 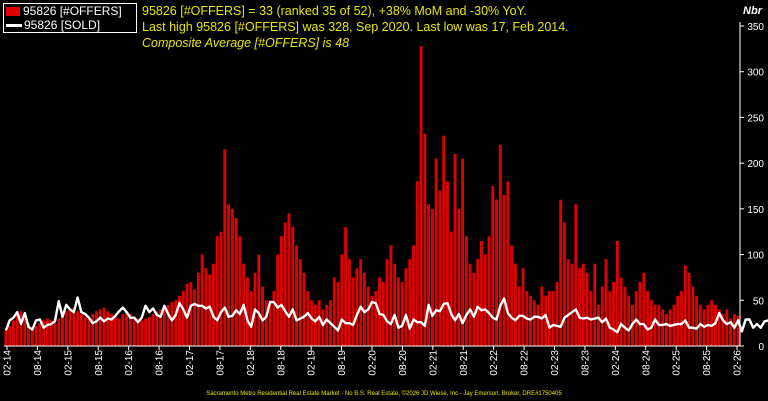 What do you see at coordinates (373, 363) in the screenshot?
I see `x-tick-label: 02-20` at bounding box center [373, 363].